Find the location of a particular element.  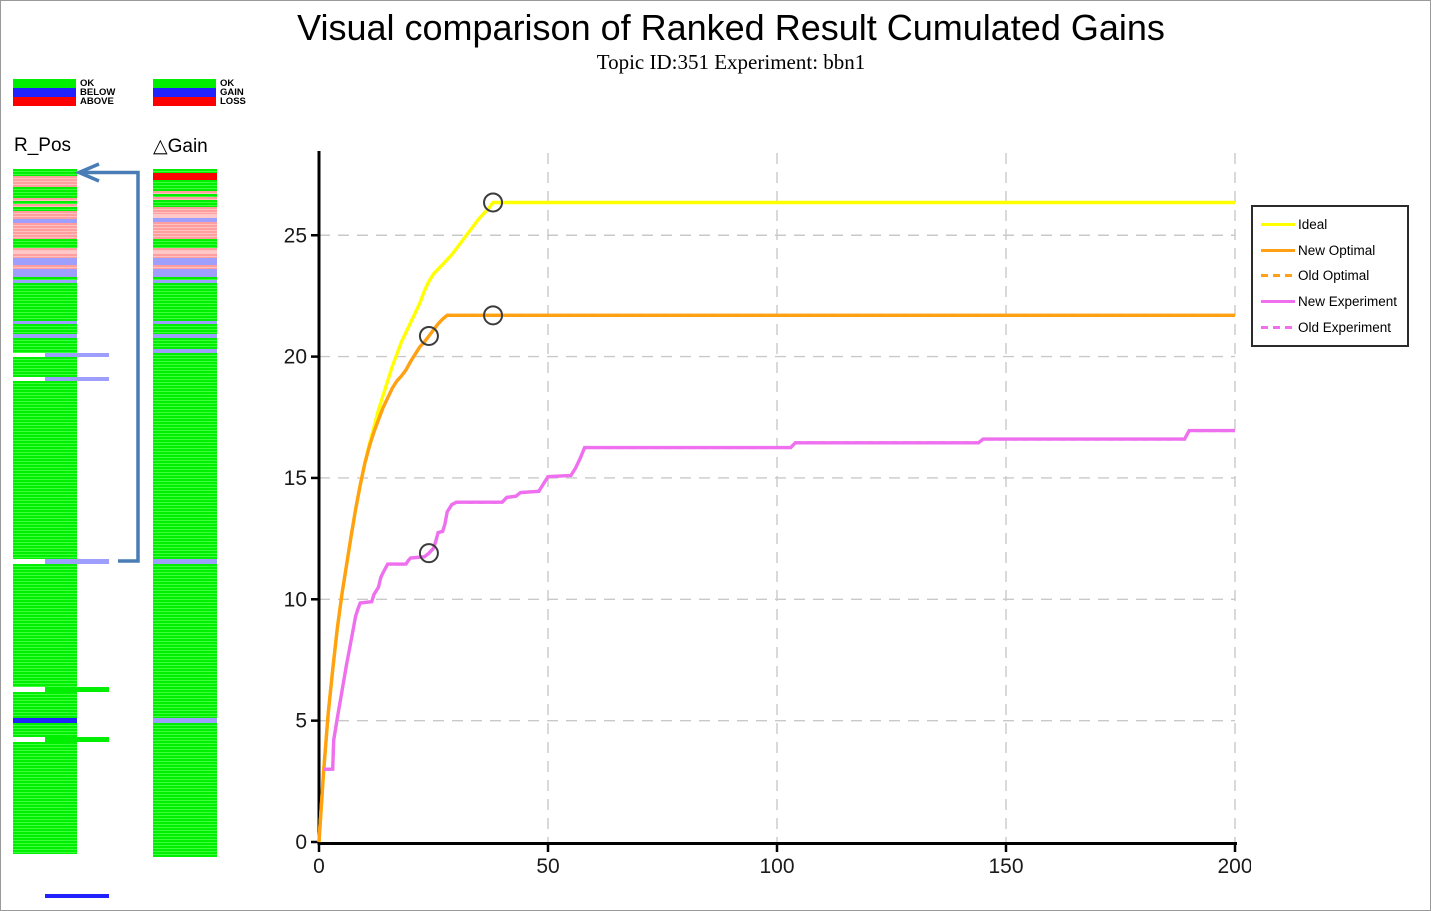

chart-legend-label: New Optimal is located at coordinates (1337, 250).